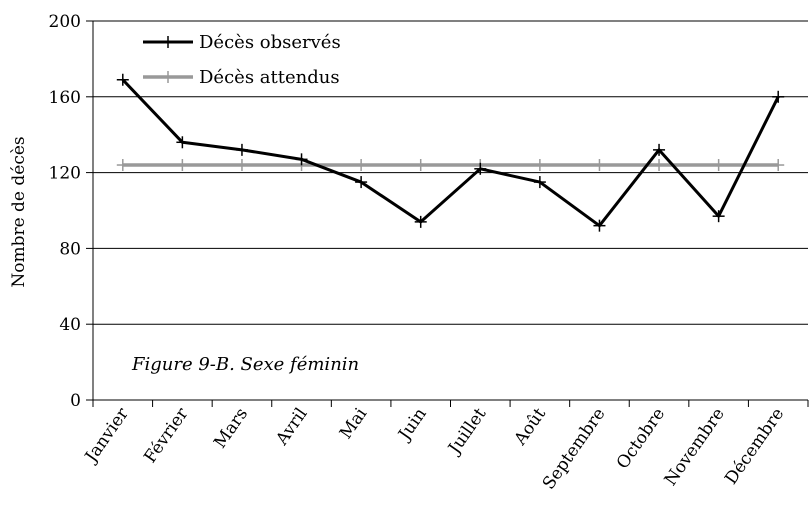 This screenshot has width=810, height=508. What do you see at coordinates (574, 448) in the screenshot?
I see `x-tick-label: Septembre` at bounding box center [574, 448].